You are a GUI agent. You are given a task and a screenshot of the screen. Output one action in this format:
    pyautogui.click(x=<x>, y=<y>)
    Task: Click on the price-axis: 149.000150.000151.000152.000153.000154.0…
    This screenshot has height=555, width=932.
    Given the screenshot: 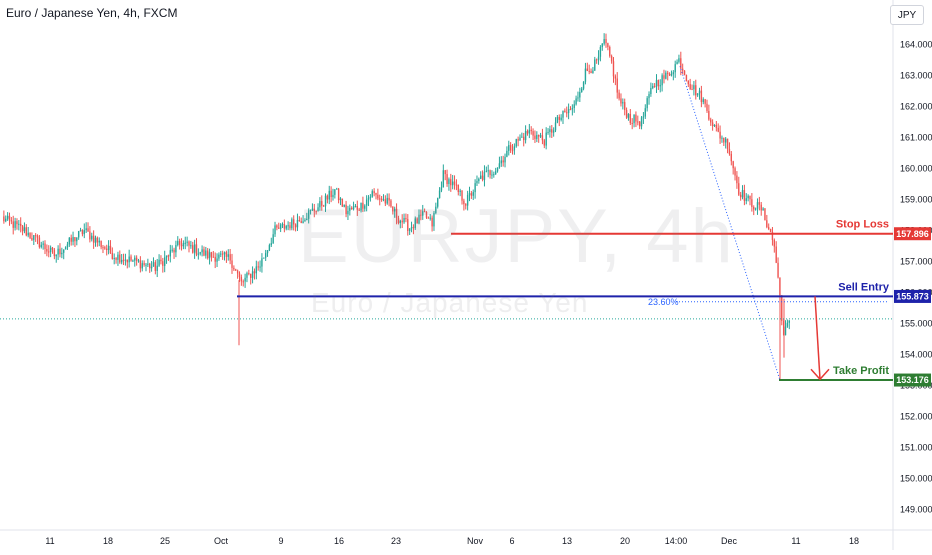 What is the action you would take?
    pyautogui.click(x=916, y=277)
    